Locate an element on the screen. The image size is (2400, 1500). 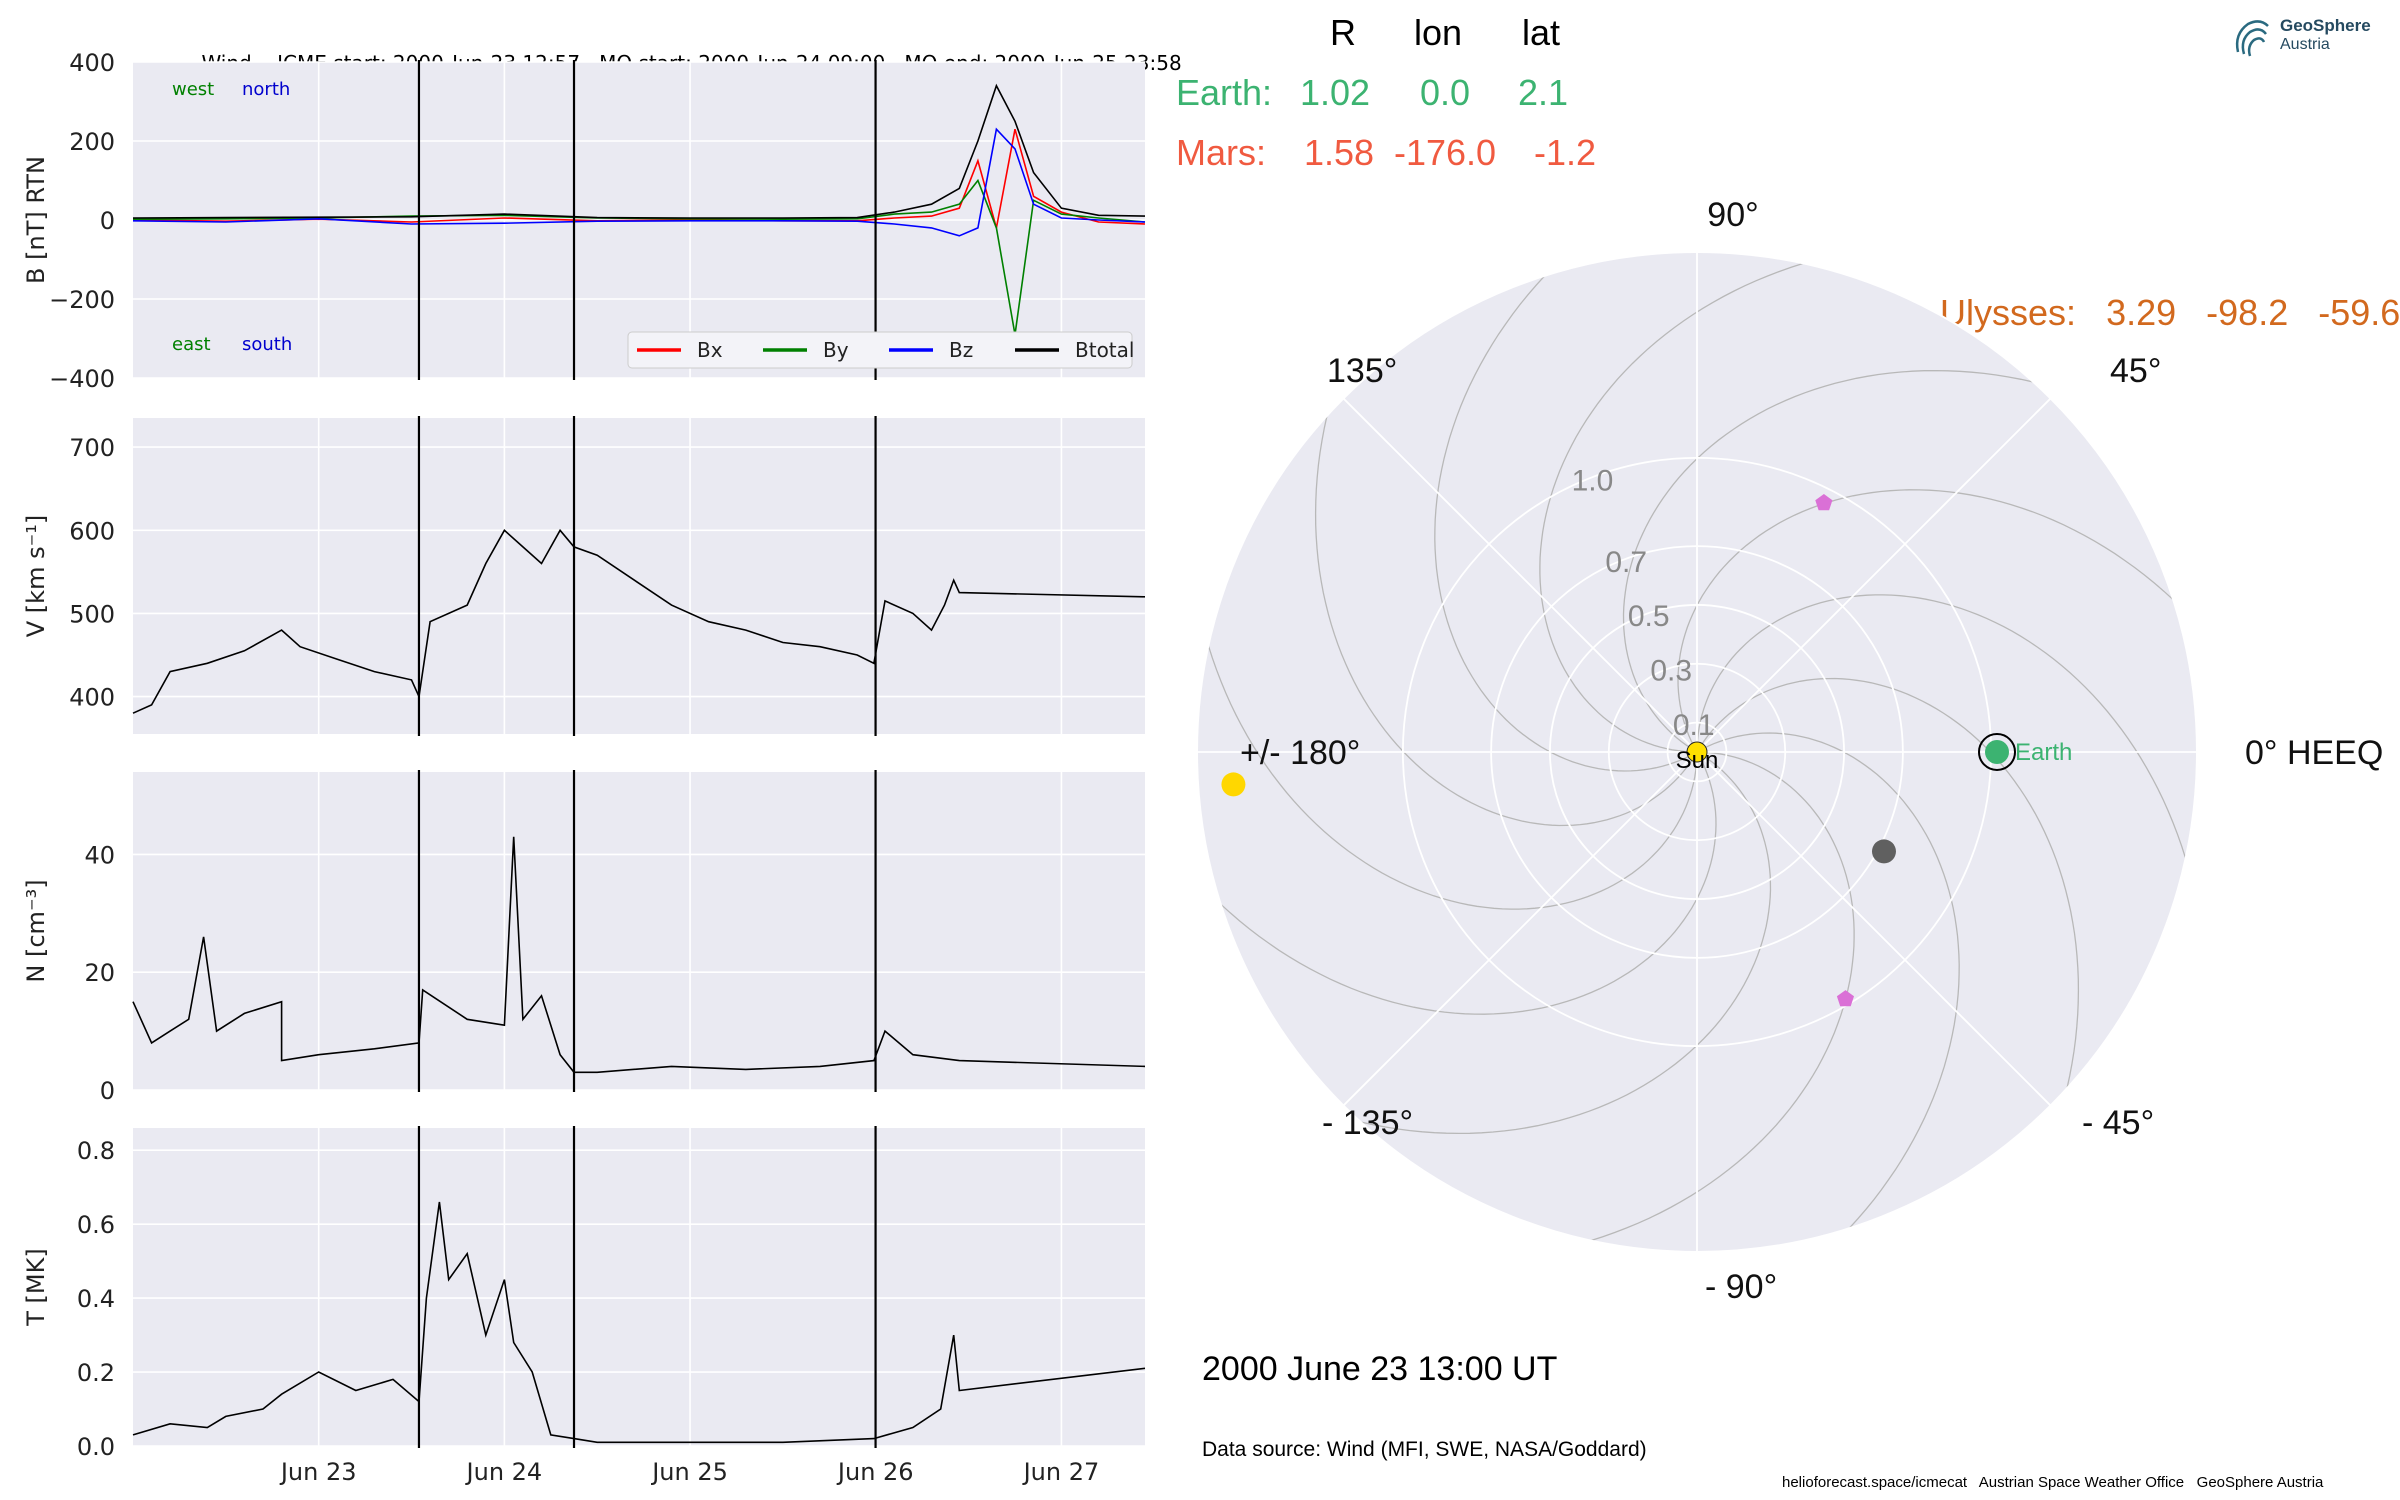
radial-tick-label: 0.7 is located at coordinates (1626, 562).